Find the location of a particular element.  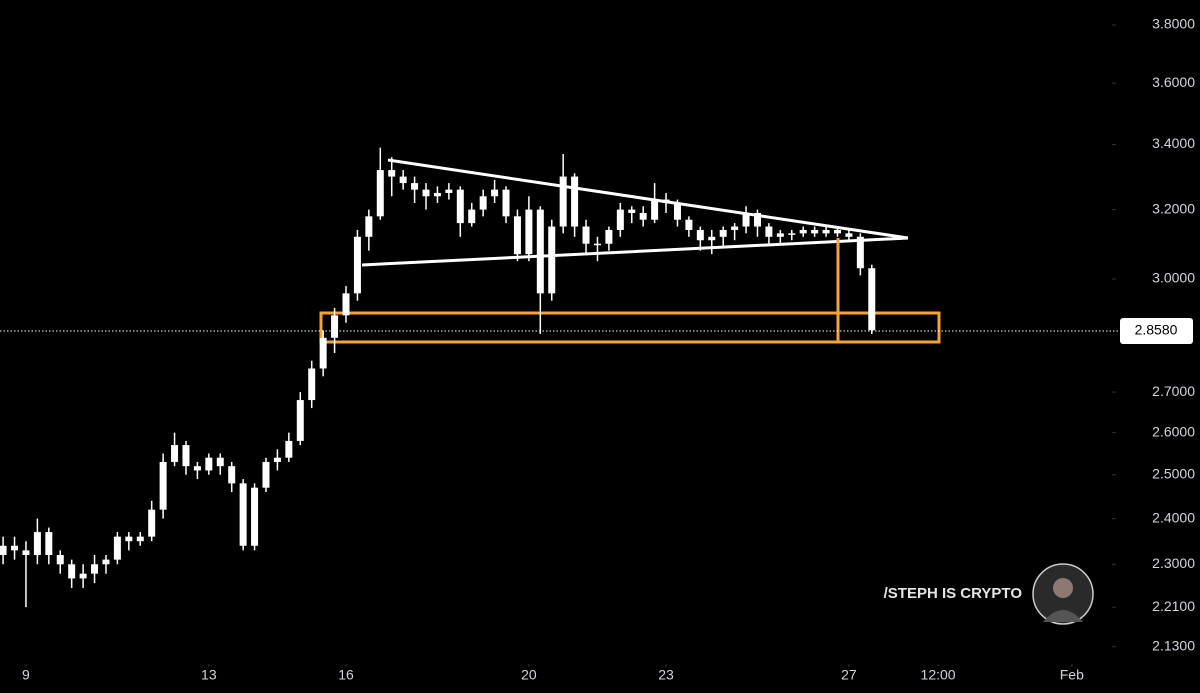

last-price-label: 2.8580 is located at coordinates (1156, 330).